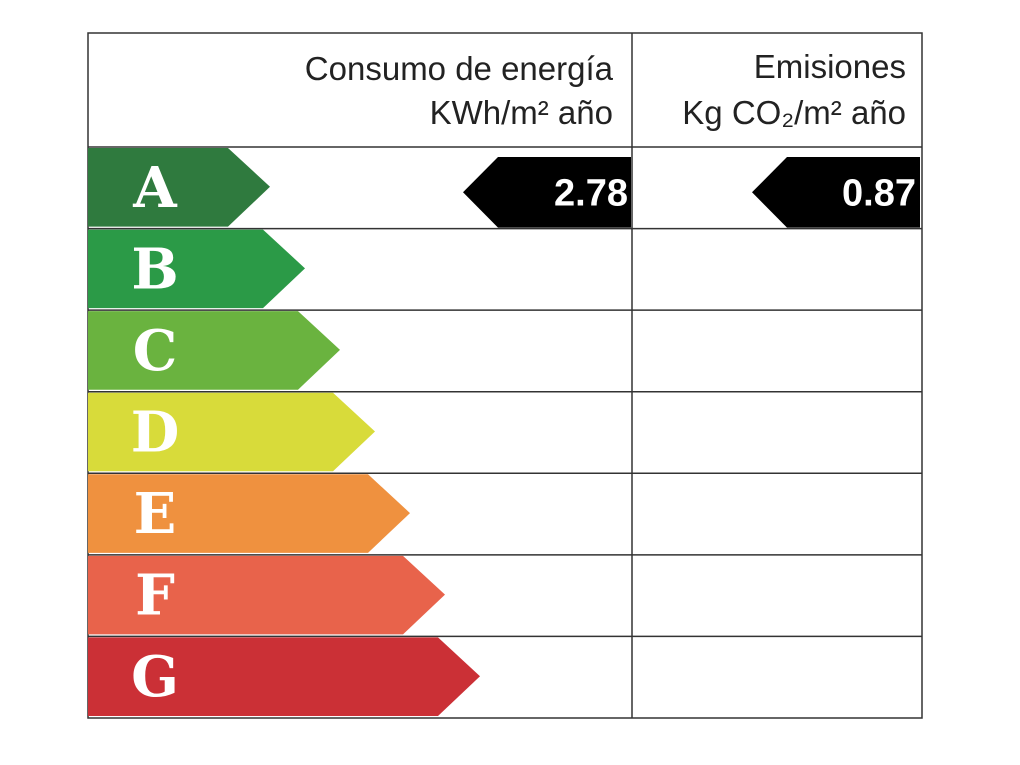 Image resolution: width=1020 pixels, height=765 pixels. What do you see at coordinates (155, 677) in the screenshot?
I see `rating-letter: G` at bounding box center [155, 677].